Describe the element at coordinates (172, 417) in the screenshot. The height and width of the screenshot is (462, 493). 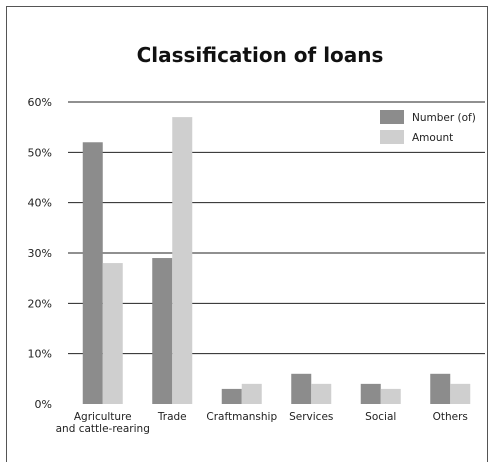
I see `x-category-label: Trade` at that location.